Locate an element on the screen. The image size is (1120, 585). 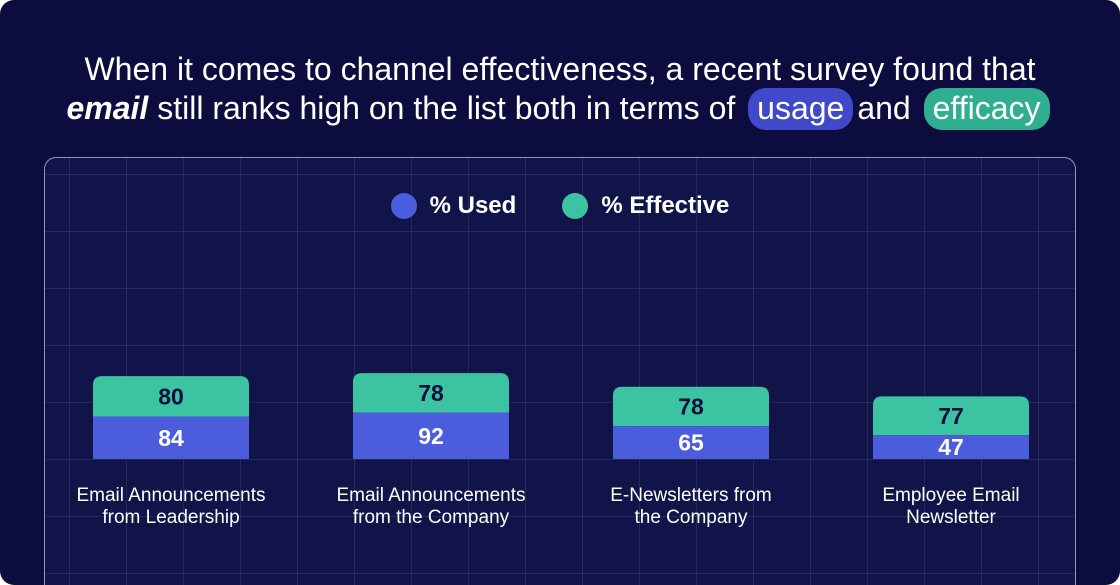
category-label: from Leadership is located at coordinates (170, 517).